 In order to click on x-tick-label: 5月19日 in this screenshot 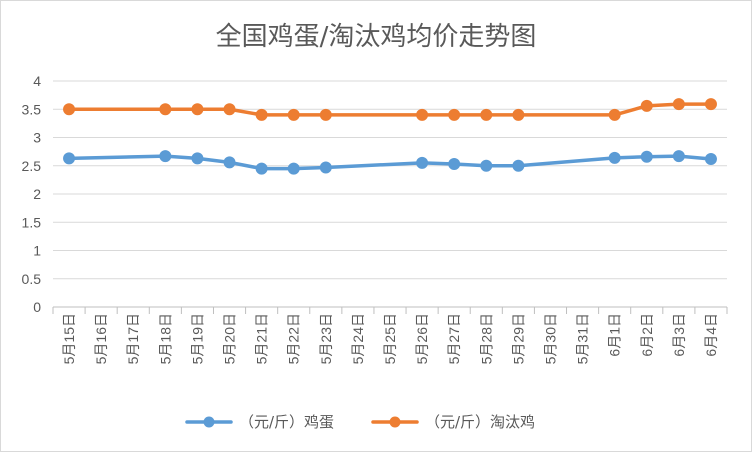, I will do `click(197, 338)`.